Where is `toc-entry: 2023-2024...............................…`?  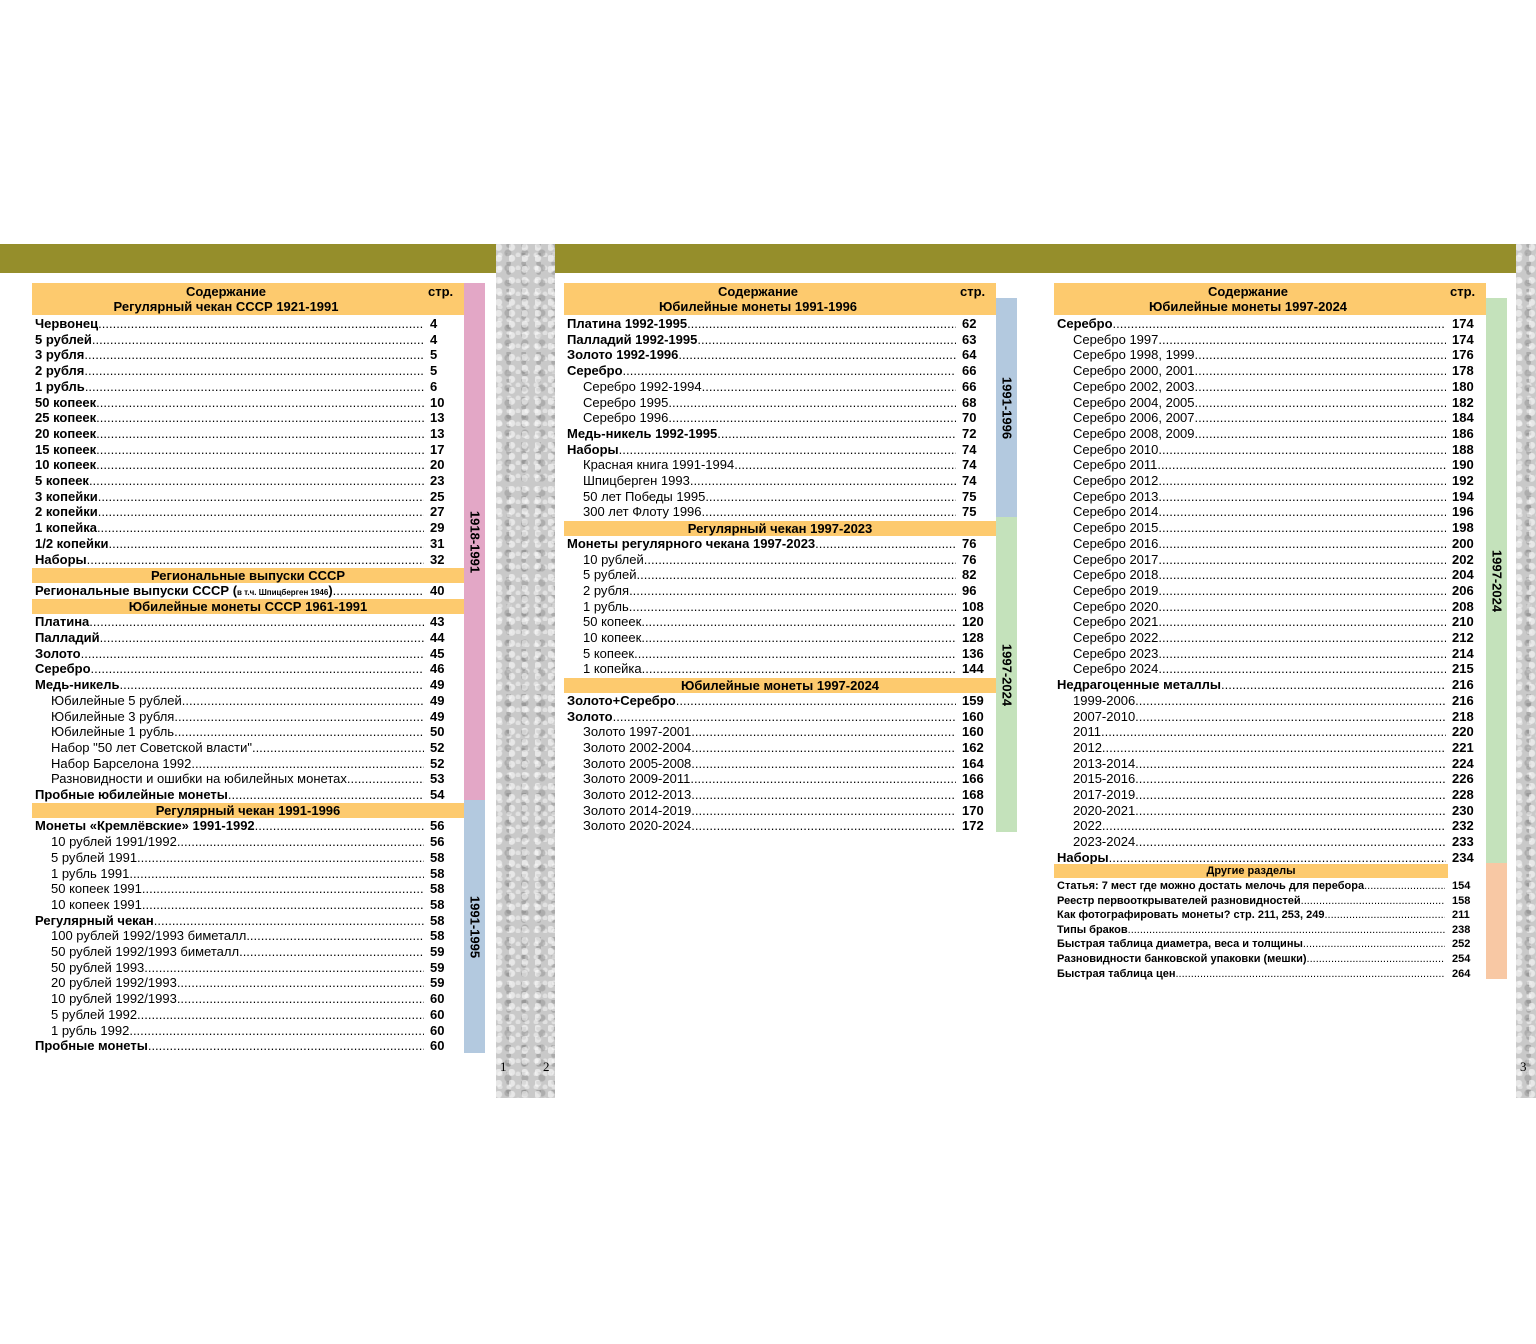 toc-entry: 2023-2024...............................… is located at coordinates (1268, 842).